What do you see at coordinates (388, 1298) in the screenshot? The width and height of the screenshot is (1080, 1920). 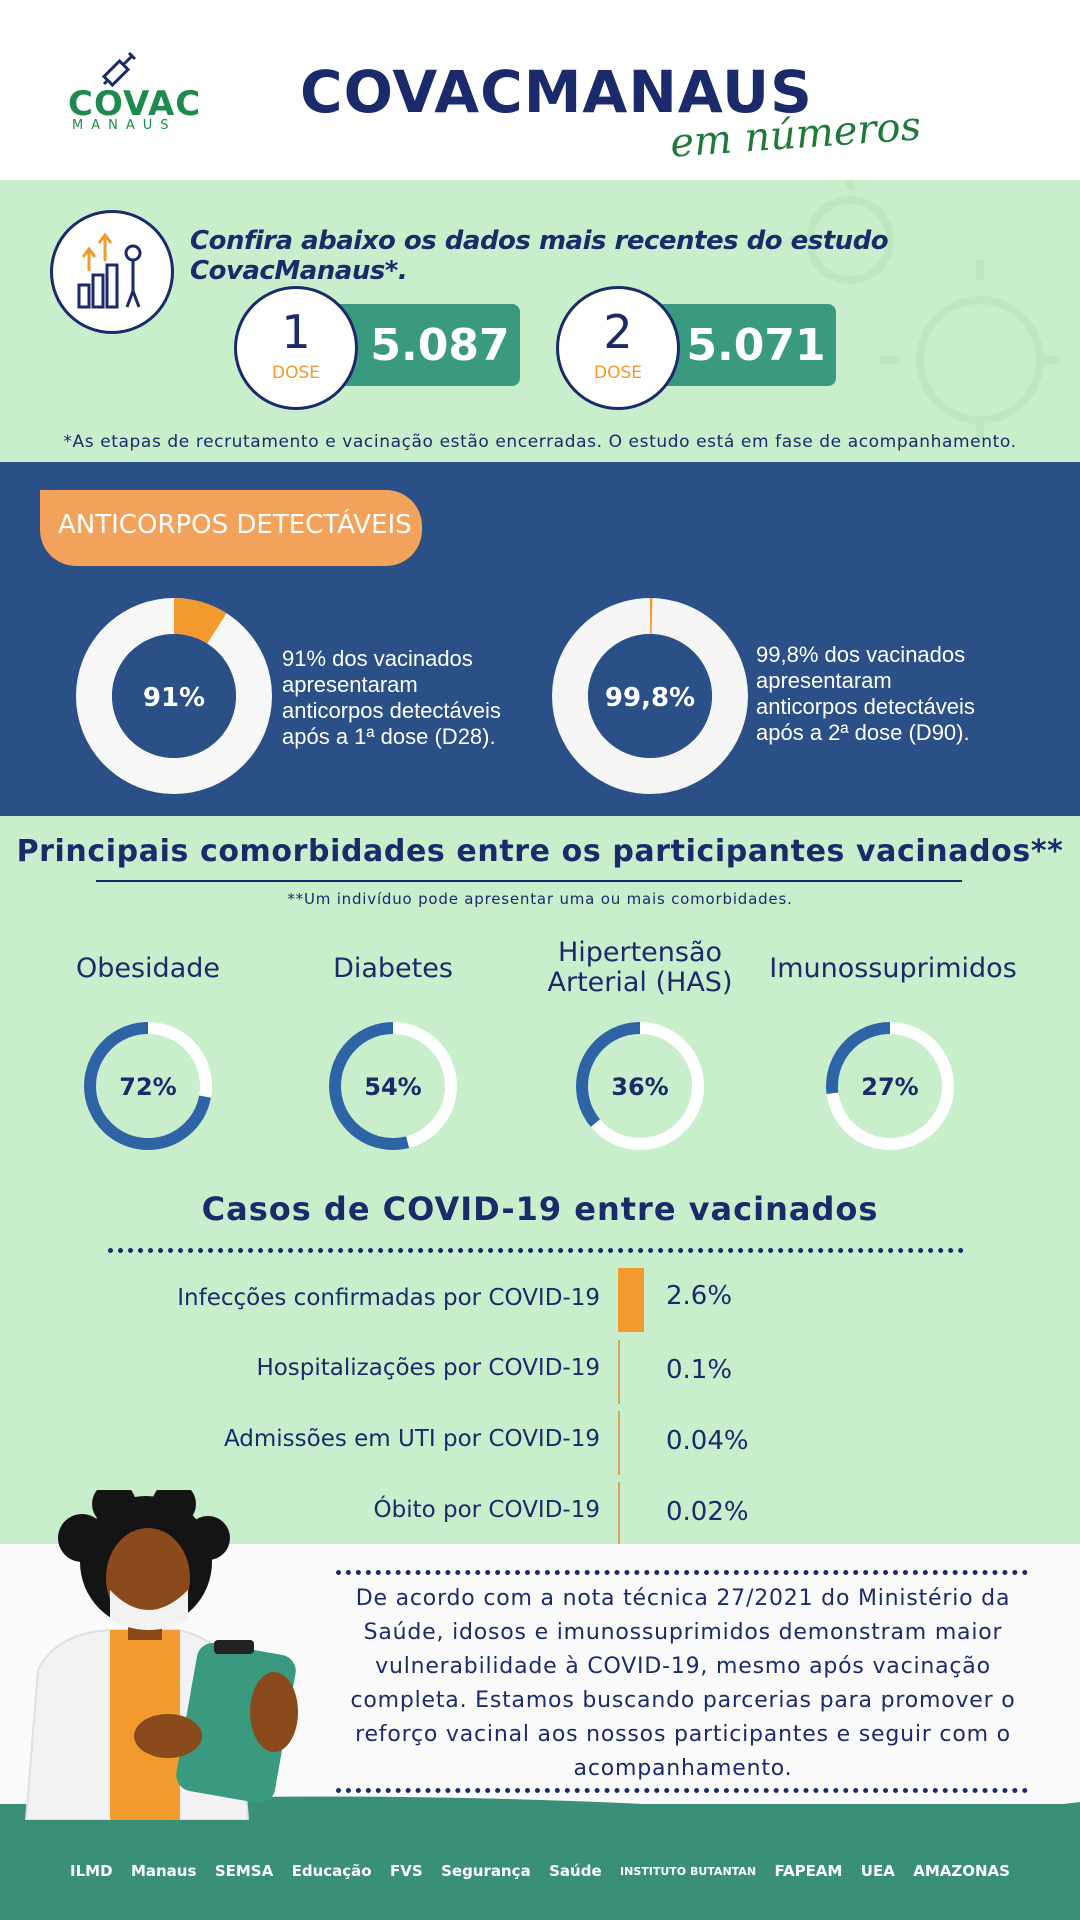 I see `case-label-infeccoes: Infecções confirmadas por COVID-19` at bounding box center [388, 1298].